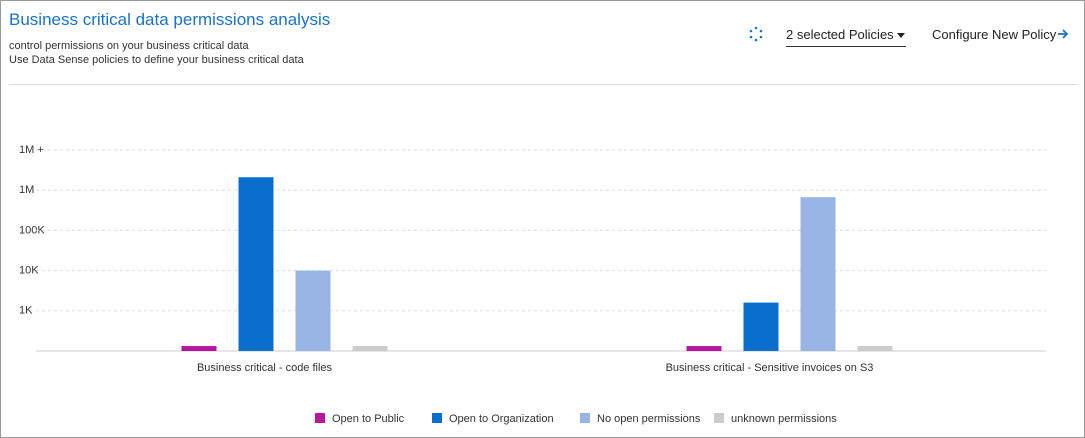 The height and width of the screenshot is (438, 1085). Describe the element at coordinates (26, 190) in the screenshot. I see `y-tick-label: 1M` at that location.